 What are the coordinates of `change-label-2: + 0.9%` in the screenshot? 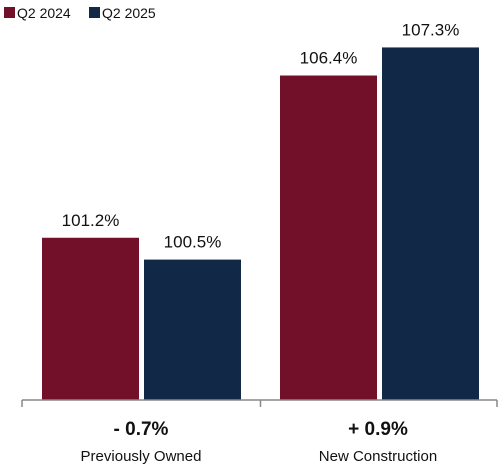 It's located at (378, 429).